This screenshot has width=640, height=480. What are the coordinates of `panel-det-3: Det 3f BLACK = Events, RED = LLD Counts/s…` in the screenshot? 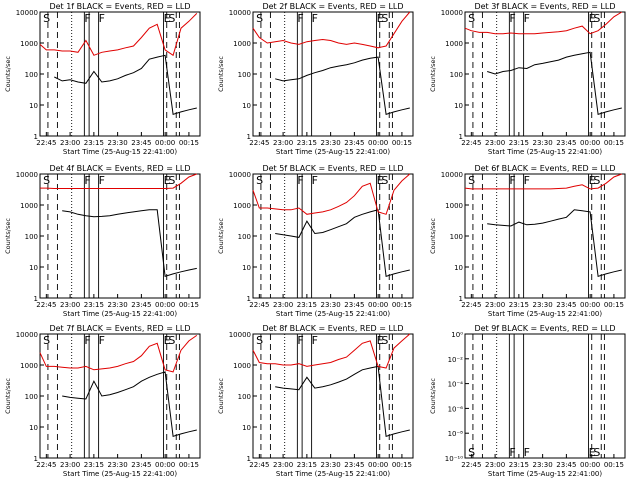 It's located at (527, 79).